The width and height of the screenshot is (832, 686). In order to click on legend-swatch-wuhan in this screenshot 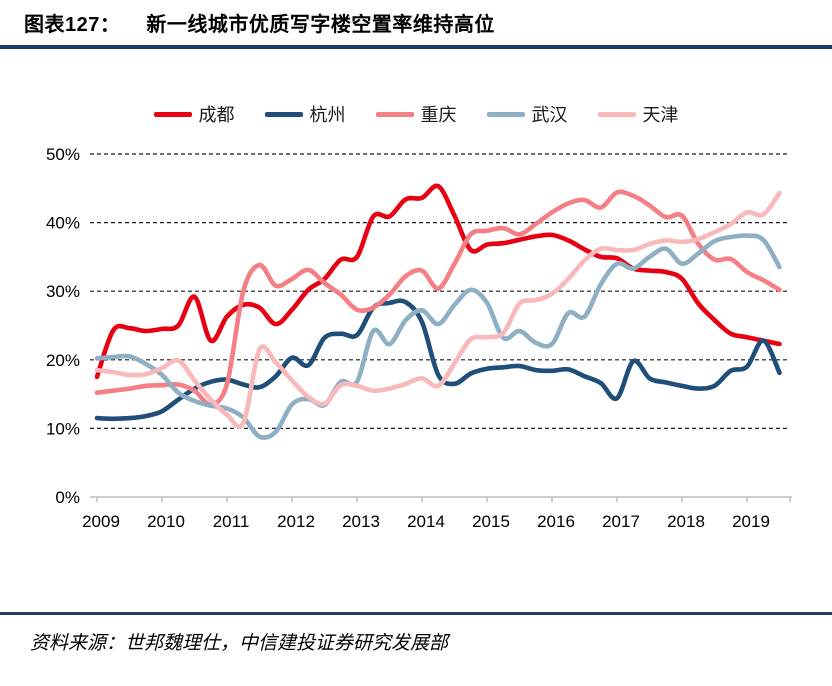, I will do `click(505, 114)`.